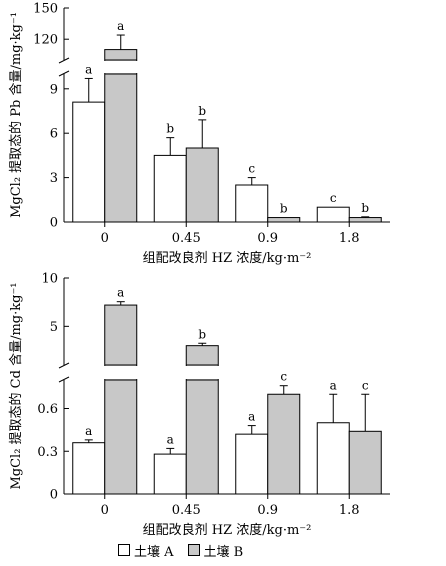 This screenshot has height=566, width=446. What do you see at coordinates (124, 550) in the screenshot?
I see `legend-swatch-a` at bounding box center [124, 550].